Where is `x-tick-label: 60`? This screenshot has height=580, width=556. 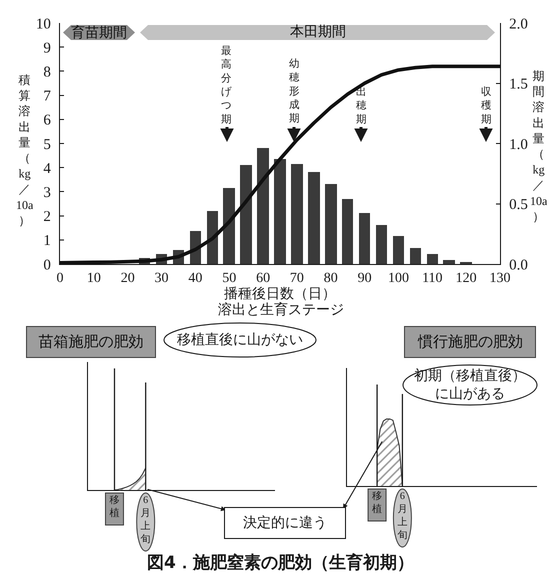 x-tick-label: 60 is located at coordinates (263, 278).